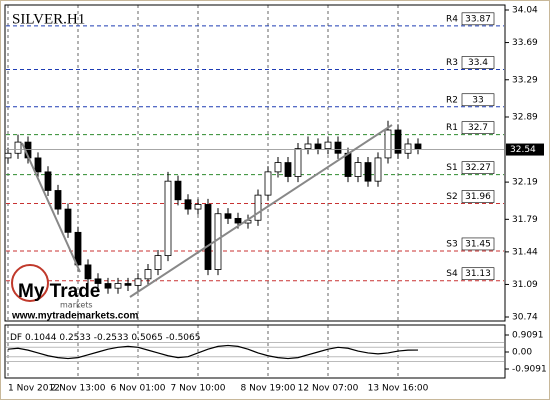 The width and height of the screenshot is (550, 400). I want to click on chart-title: SILVER.H1, so click(48, 19).